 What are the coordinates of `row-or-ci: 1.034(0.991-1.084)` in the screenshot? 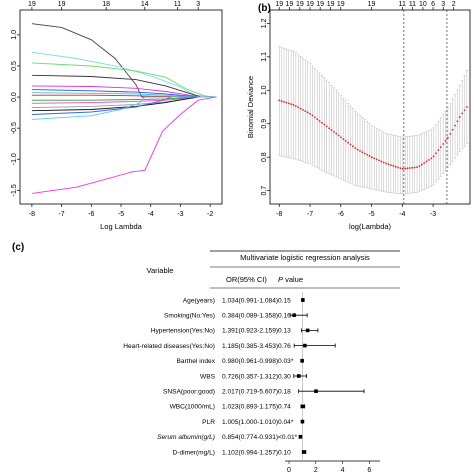 It's located at (250, 300).